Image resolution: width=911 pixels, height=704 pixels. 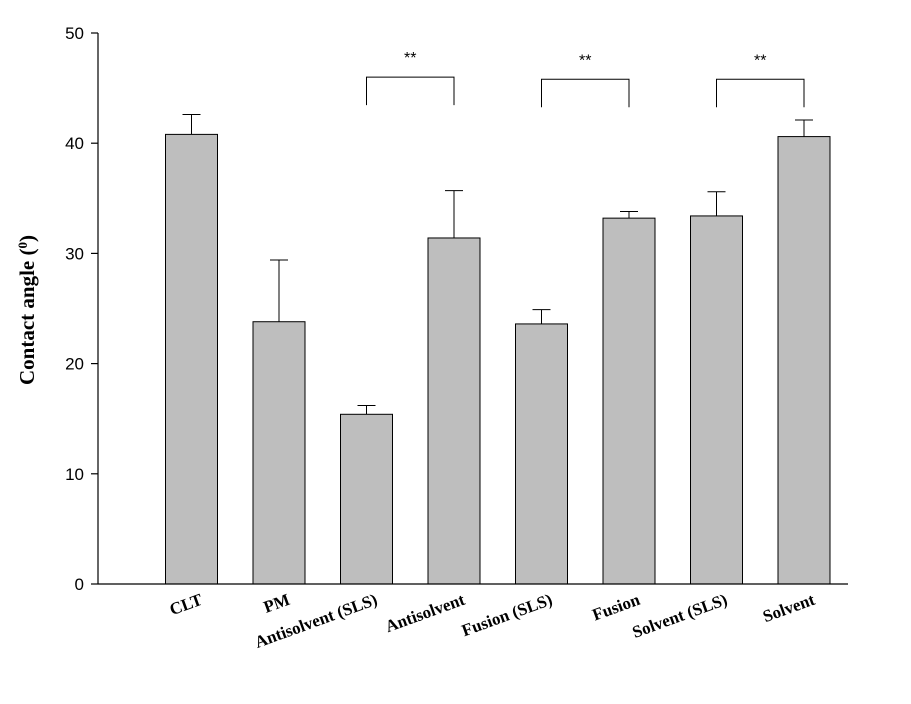 I want to click on x-tick-label: Solvent, so click(x=788, y=608).